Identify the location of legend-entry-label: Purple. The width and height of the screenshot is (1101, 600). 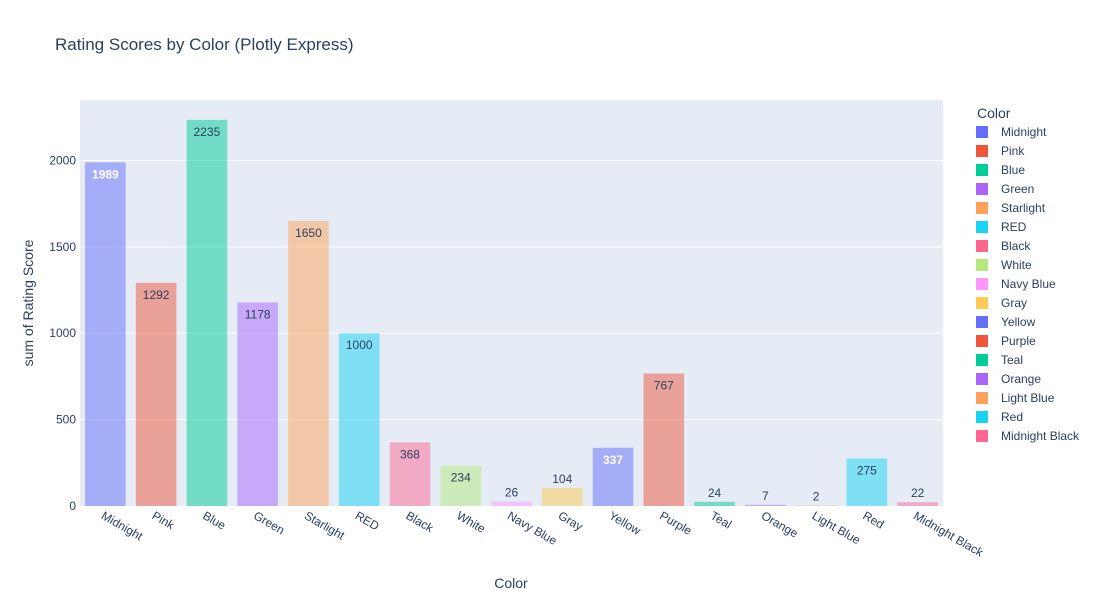
(1018, 341).